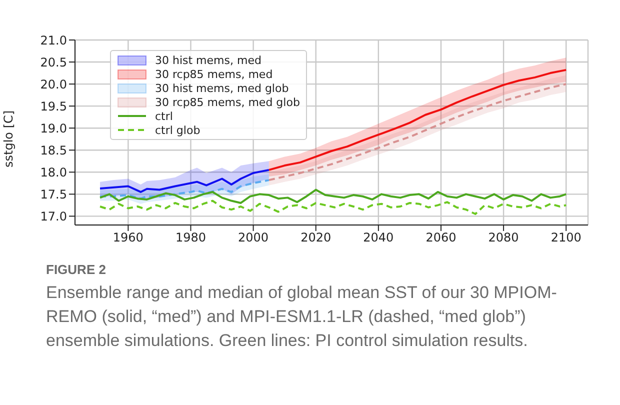  Describe the element at coordinates (164, 116) in the screenshot. I see `legend-label: ctrl` at that location.